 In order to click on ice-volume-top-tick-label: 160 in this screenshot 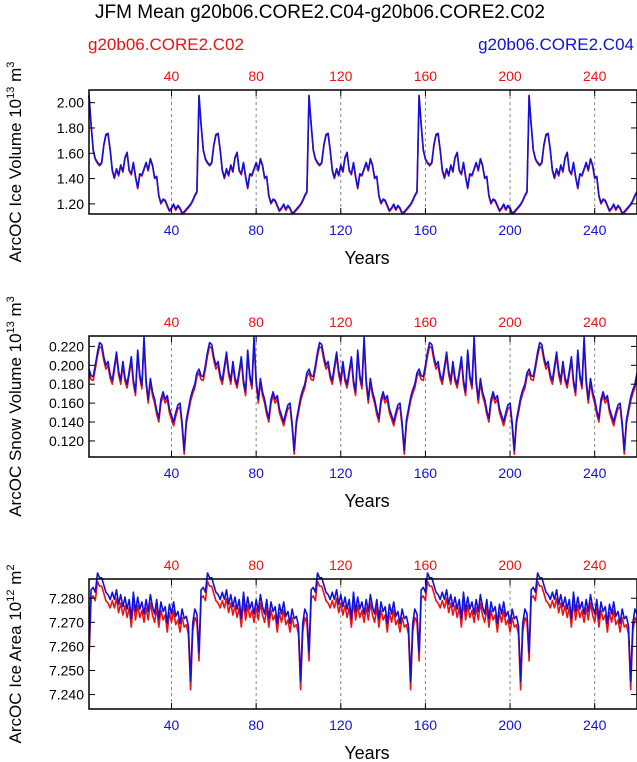, I will do `click(426, 76)`.